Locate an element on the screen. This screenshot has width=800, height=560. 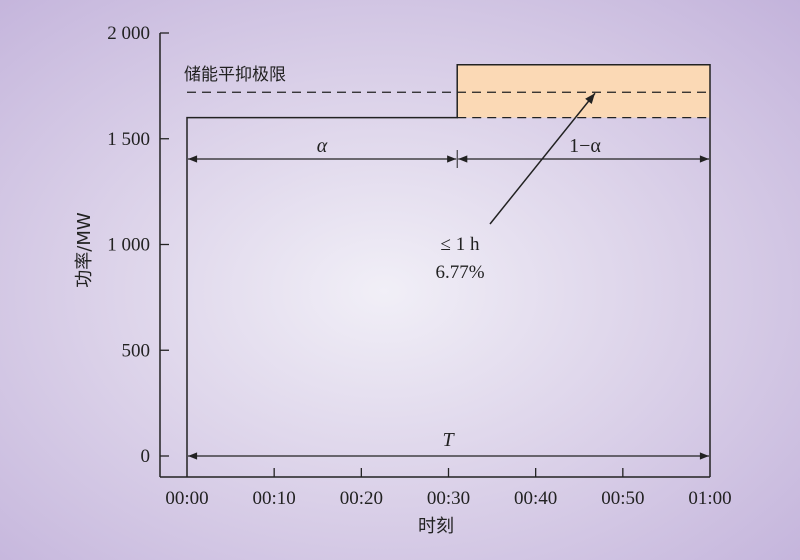
y-tick-label: 500 is located at coordinates (136, 350).